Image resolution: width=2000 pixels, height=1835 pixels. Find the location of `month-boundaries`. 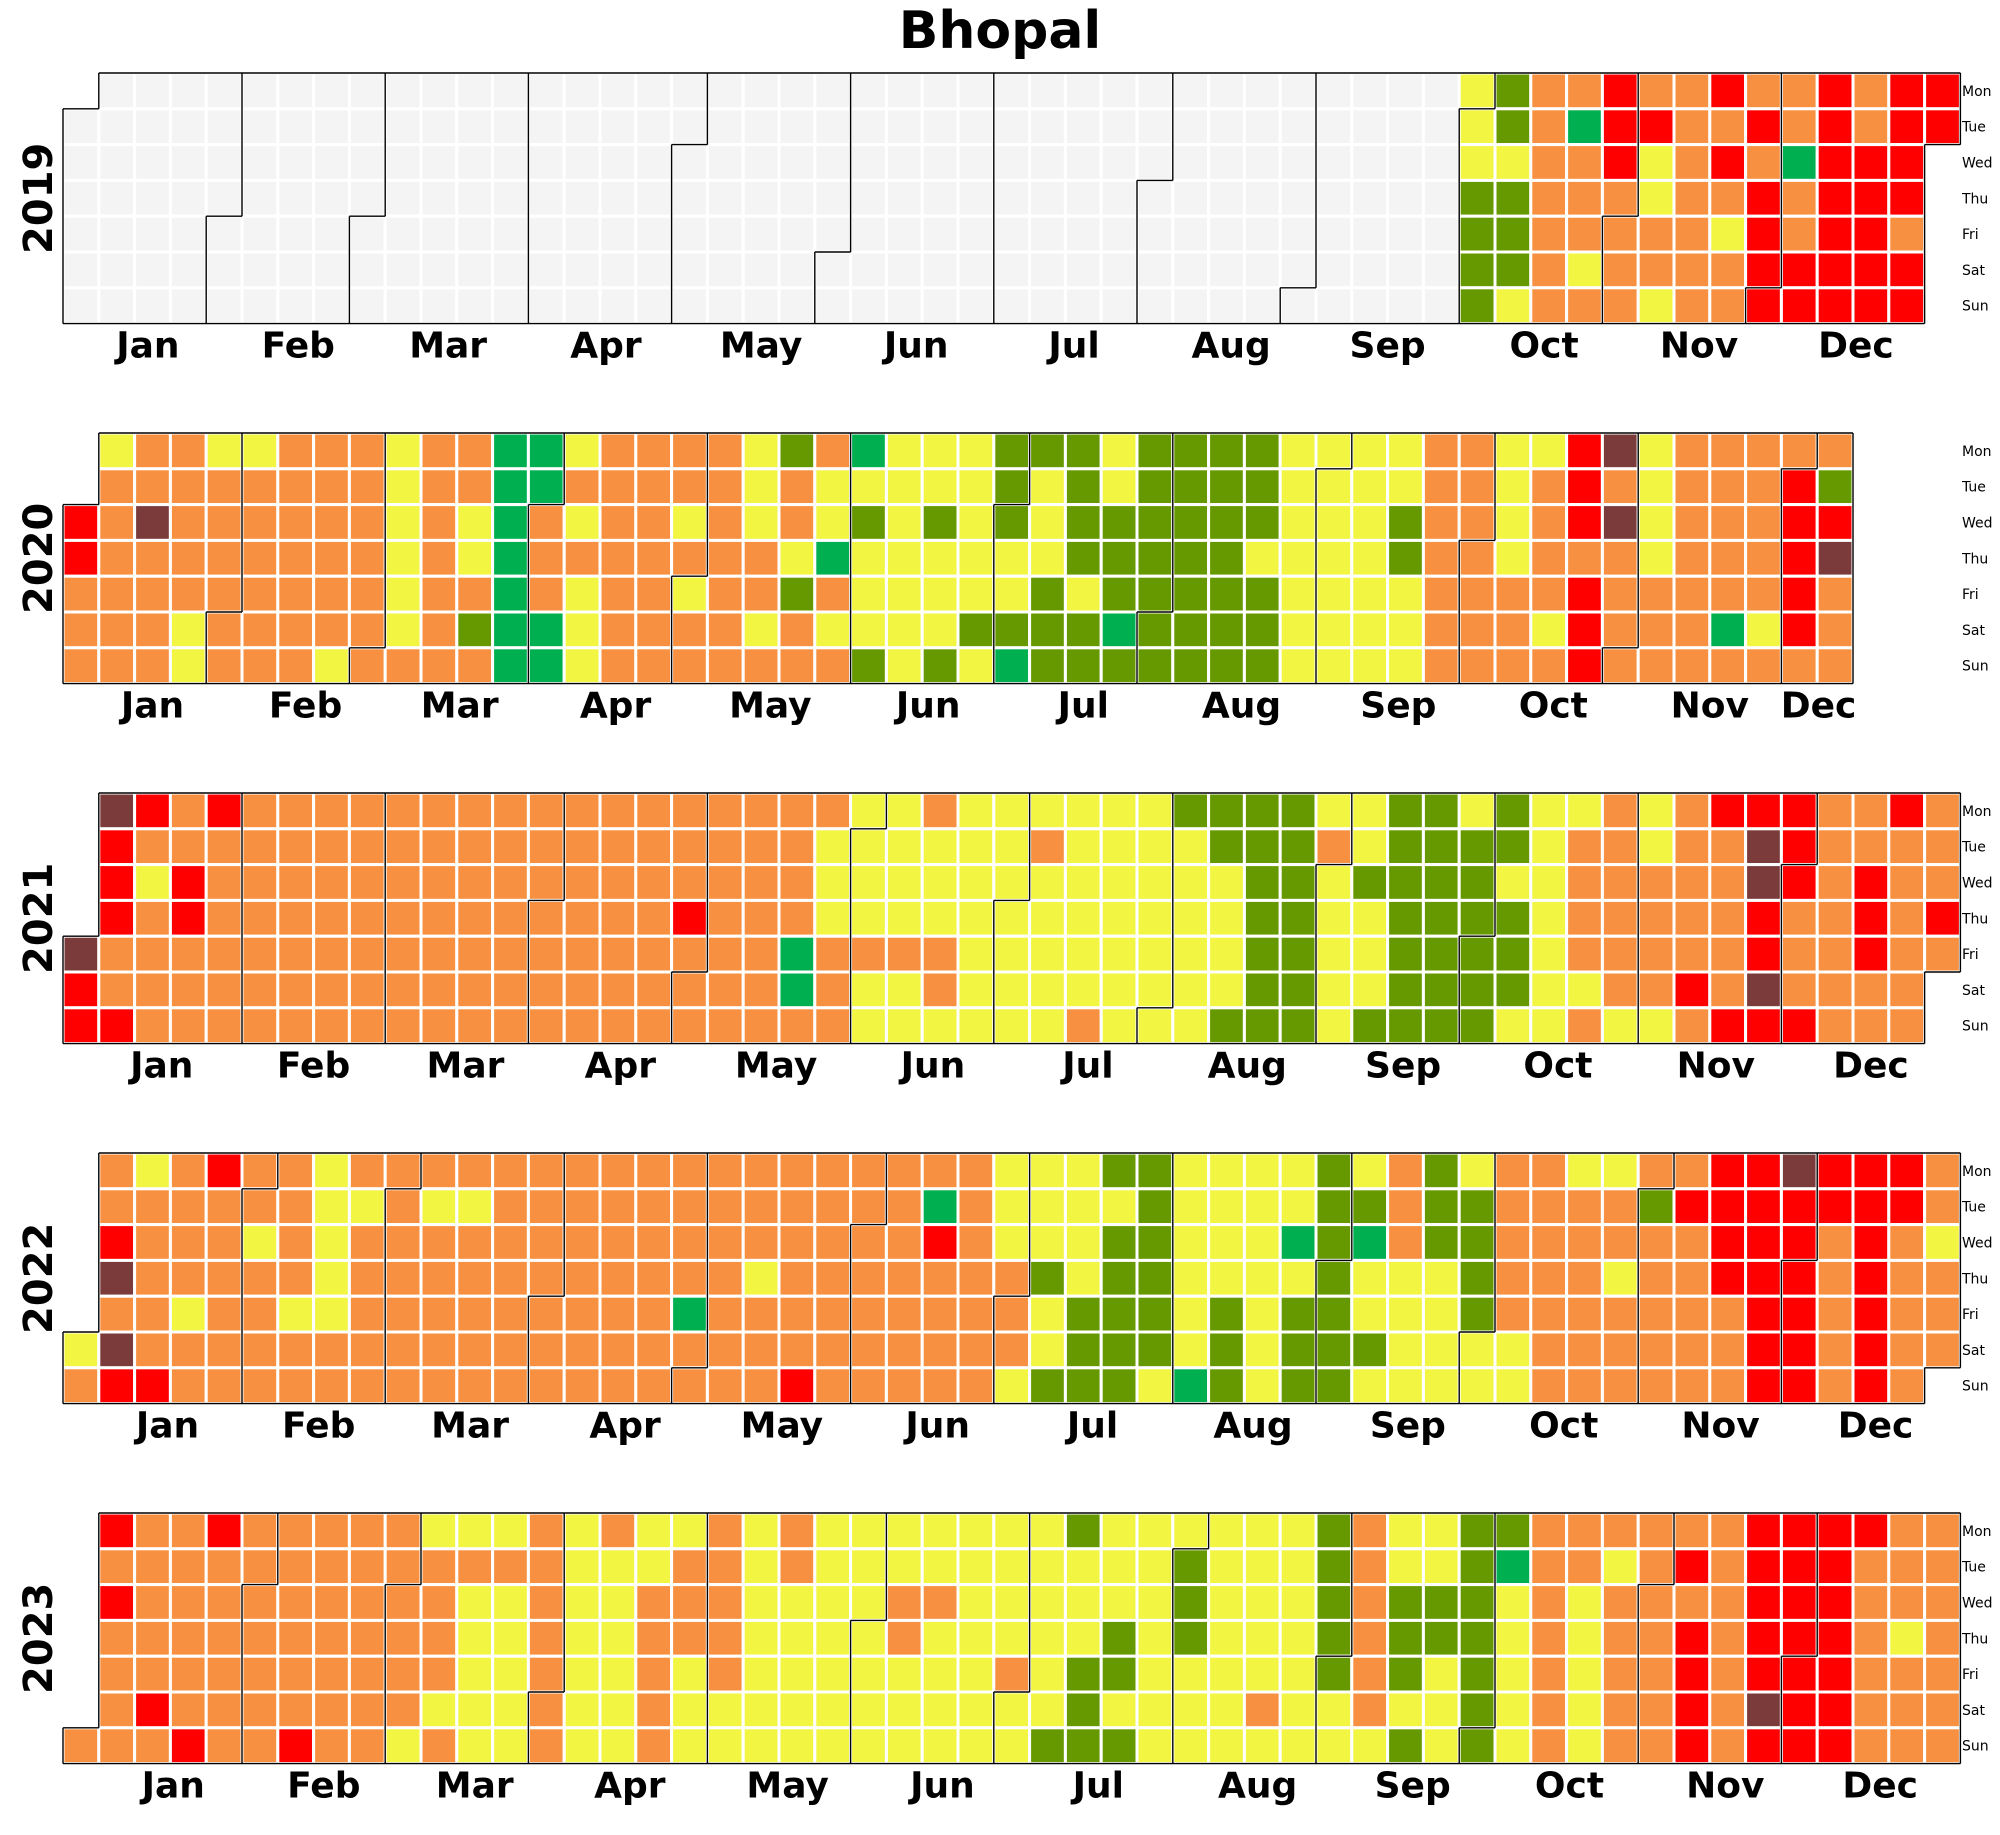

month-boundaries is located at coordinates (1012, 1638).